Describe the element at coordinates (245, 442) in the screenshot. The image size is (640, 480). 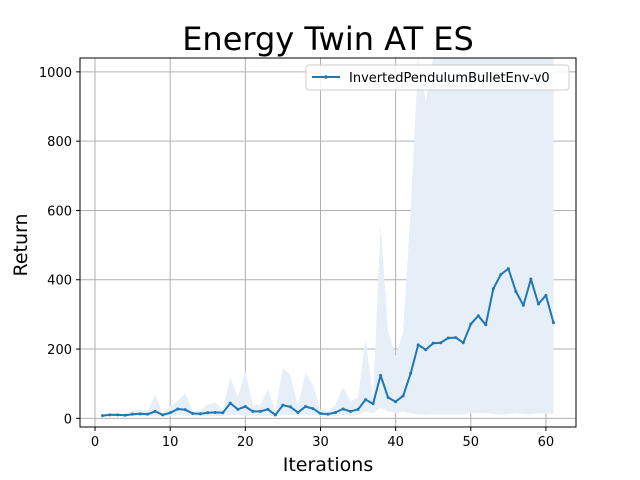
I see `x-tick-label: 20` at that location.